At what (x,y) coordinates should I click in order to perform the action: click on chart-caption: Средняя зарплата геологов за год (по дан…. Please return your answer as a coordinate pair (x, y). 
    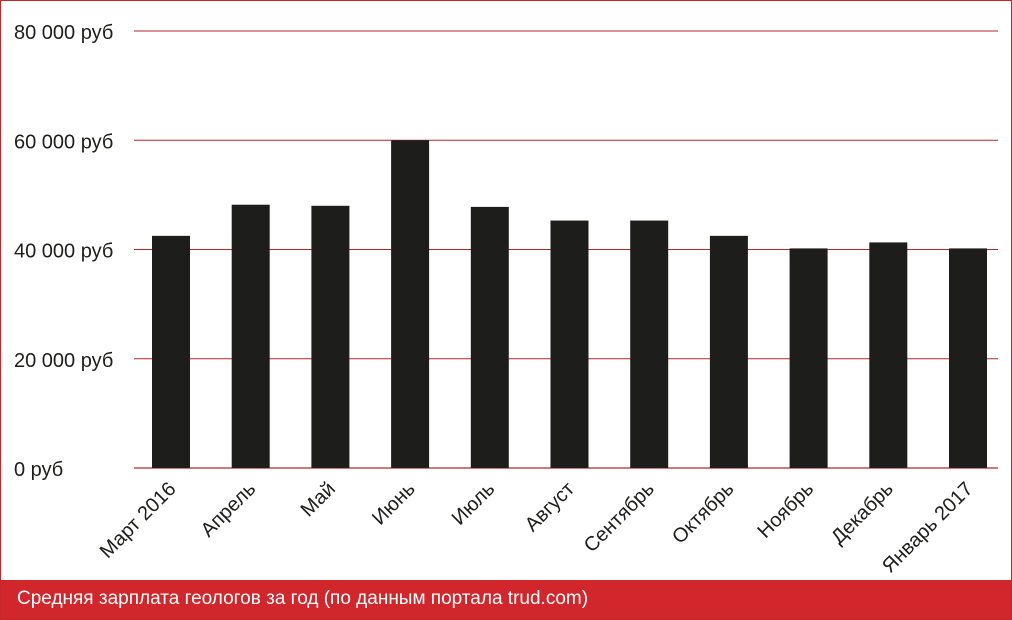
    Looking at the image, I should click on (303, 598).